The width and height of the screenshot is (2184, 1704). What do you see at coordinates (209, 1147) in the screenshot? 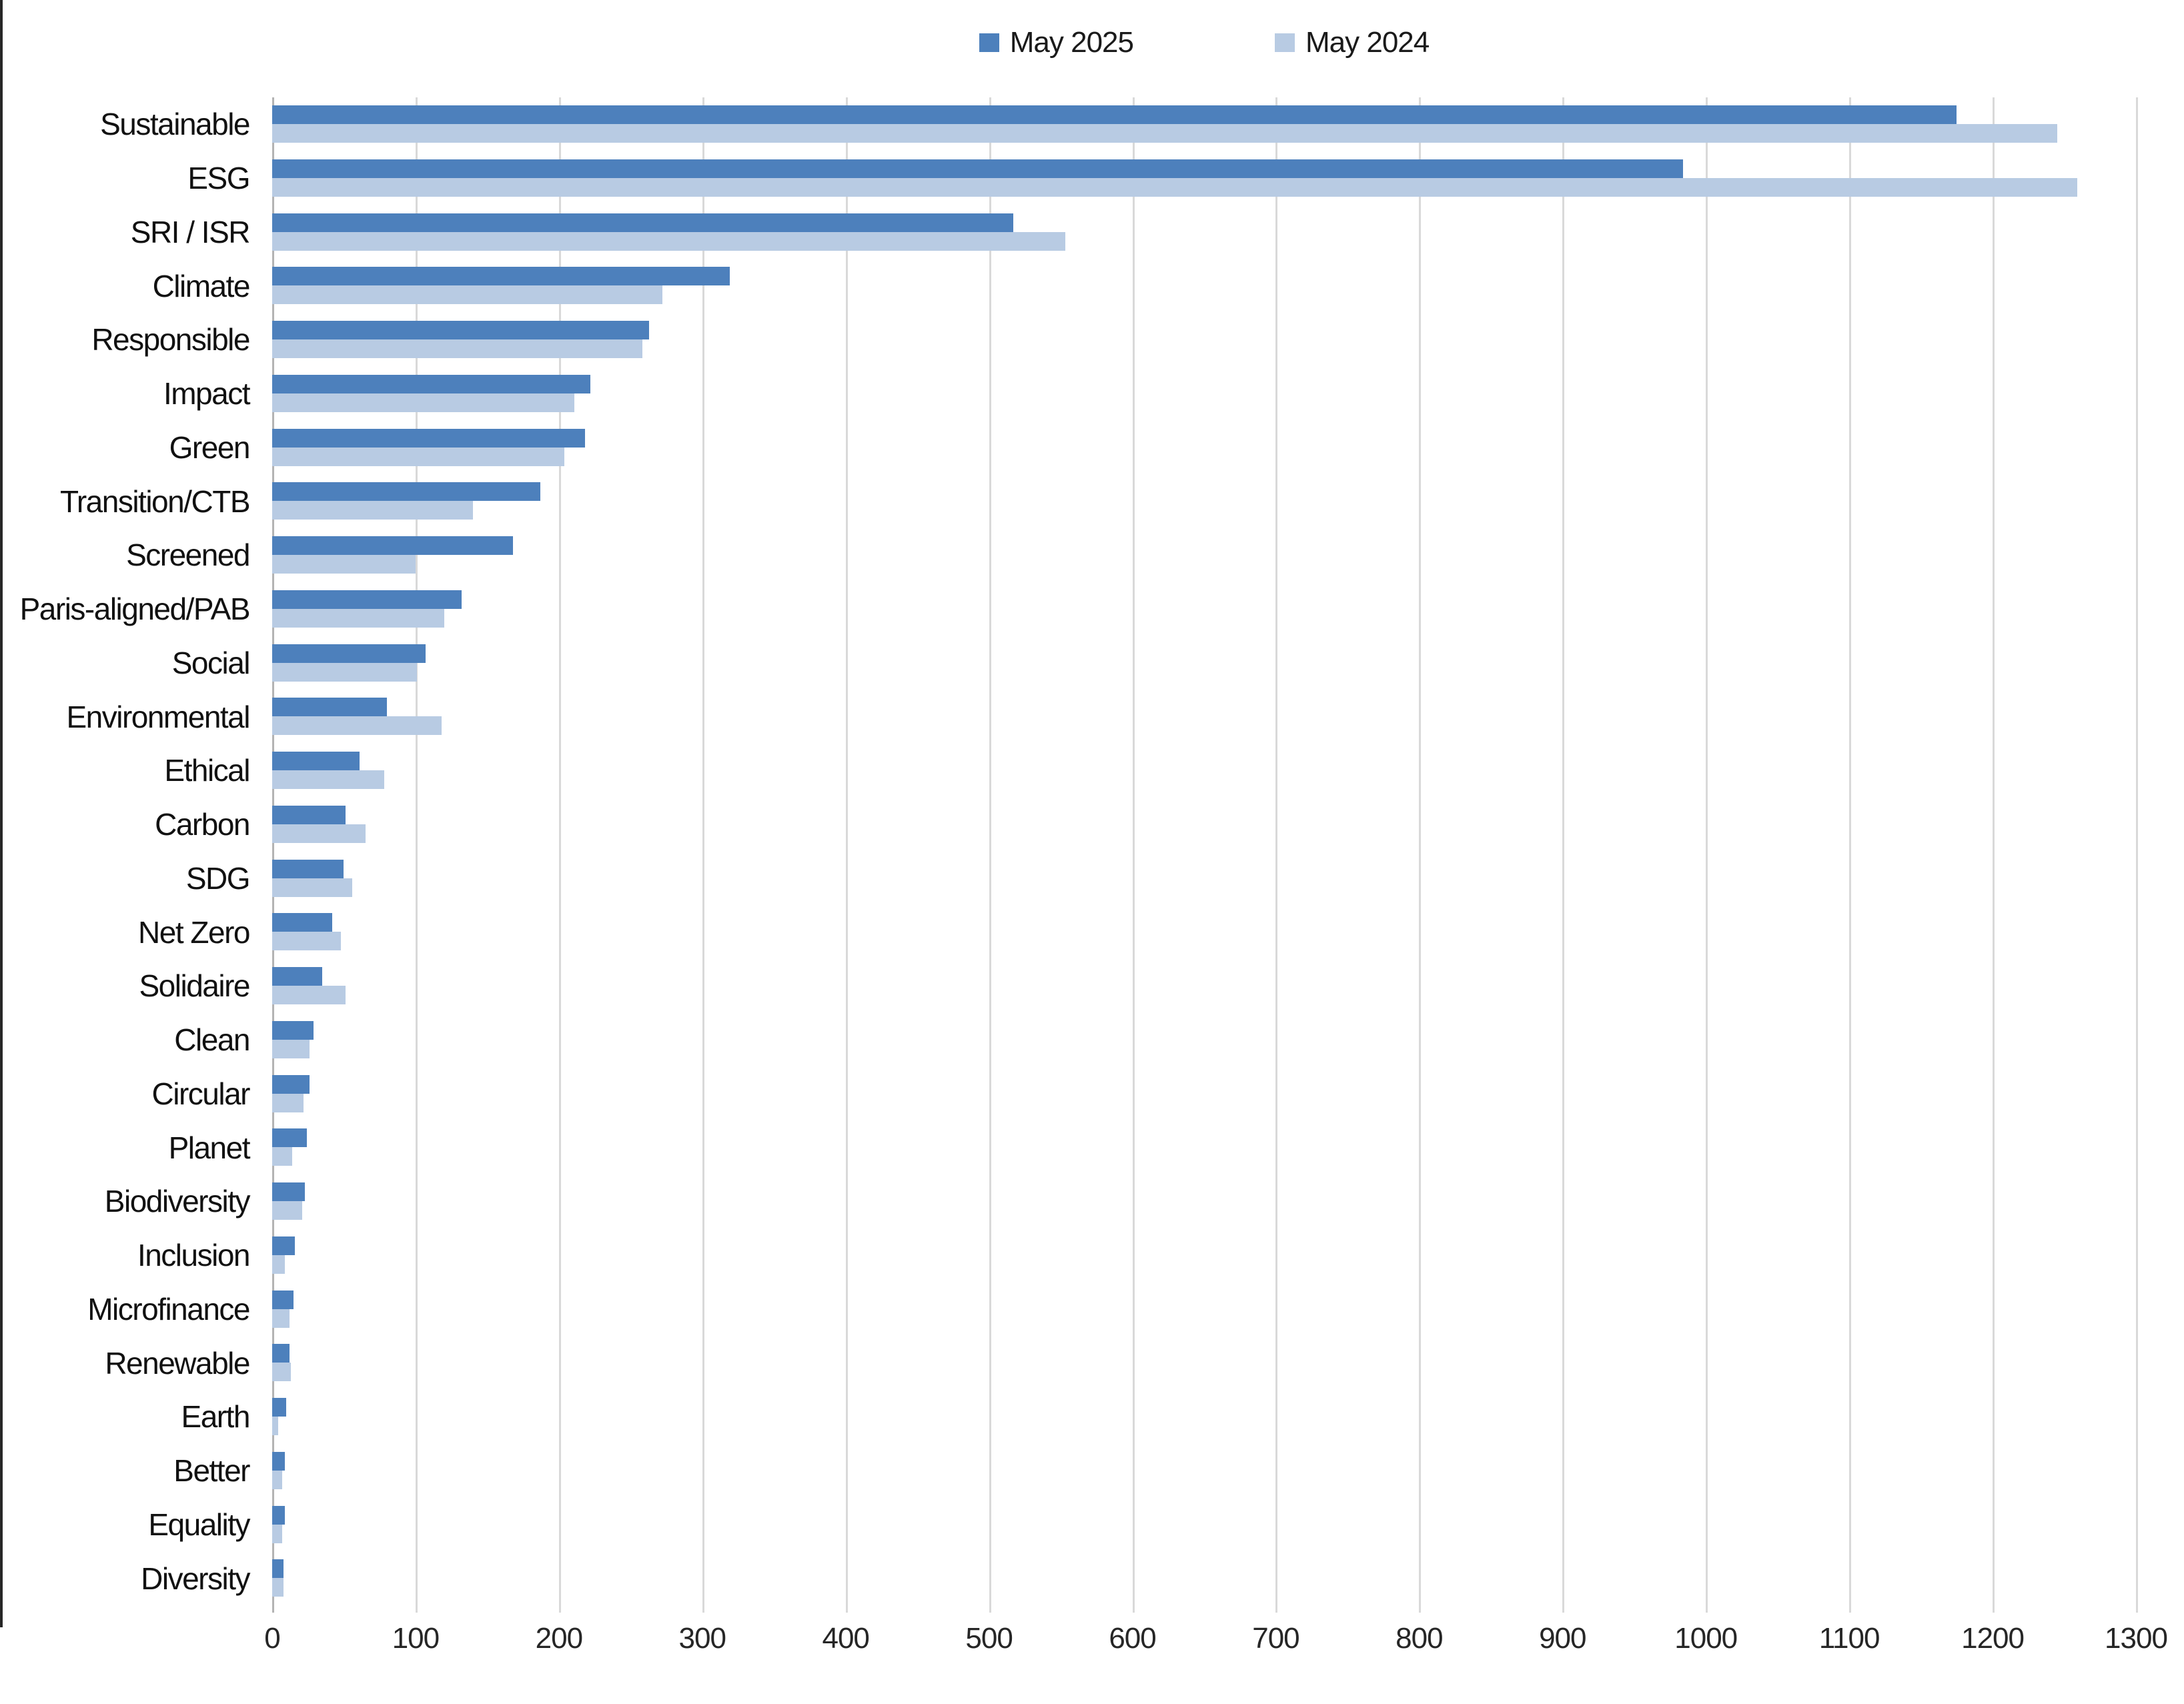
I see `category-label-planet: Planet` at bounding box center [209, 1147].